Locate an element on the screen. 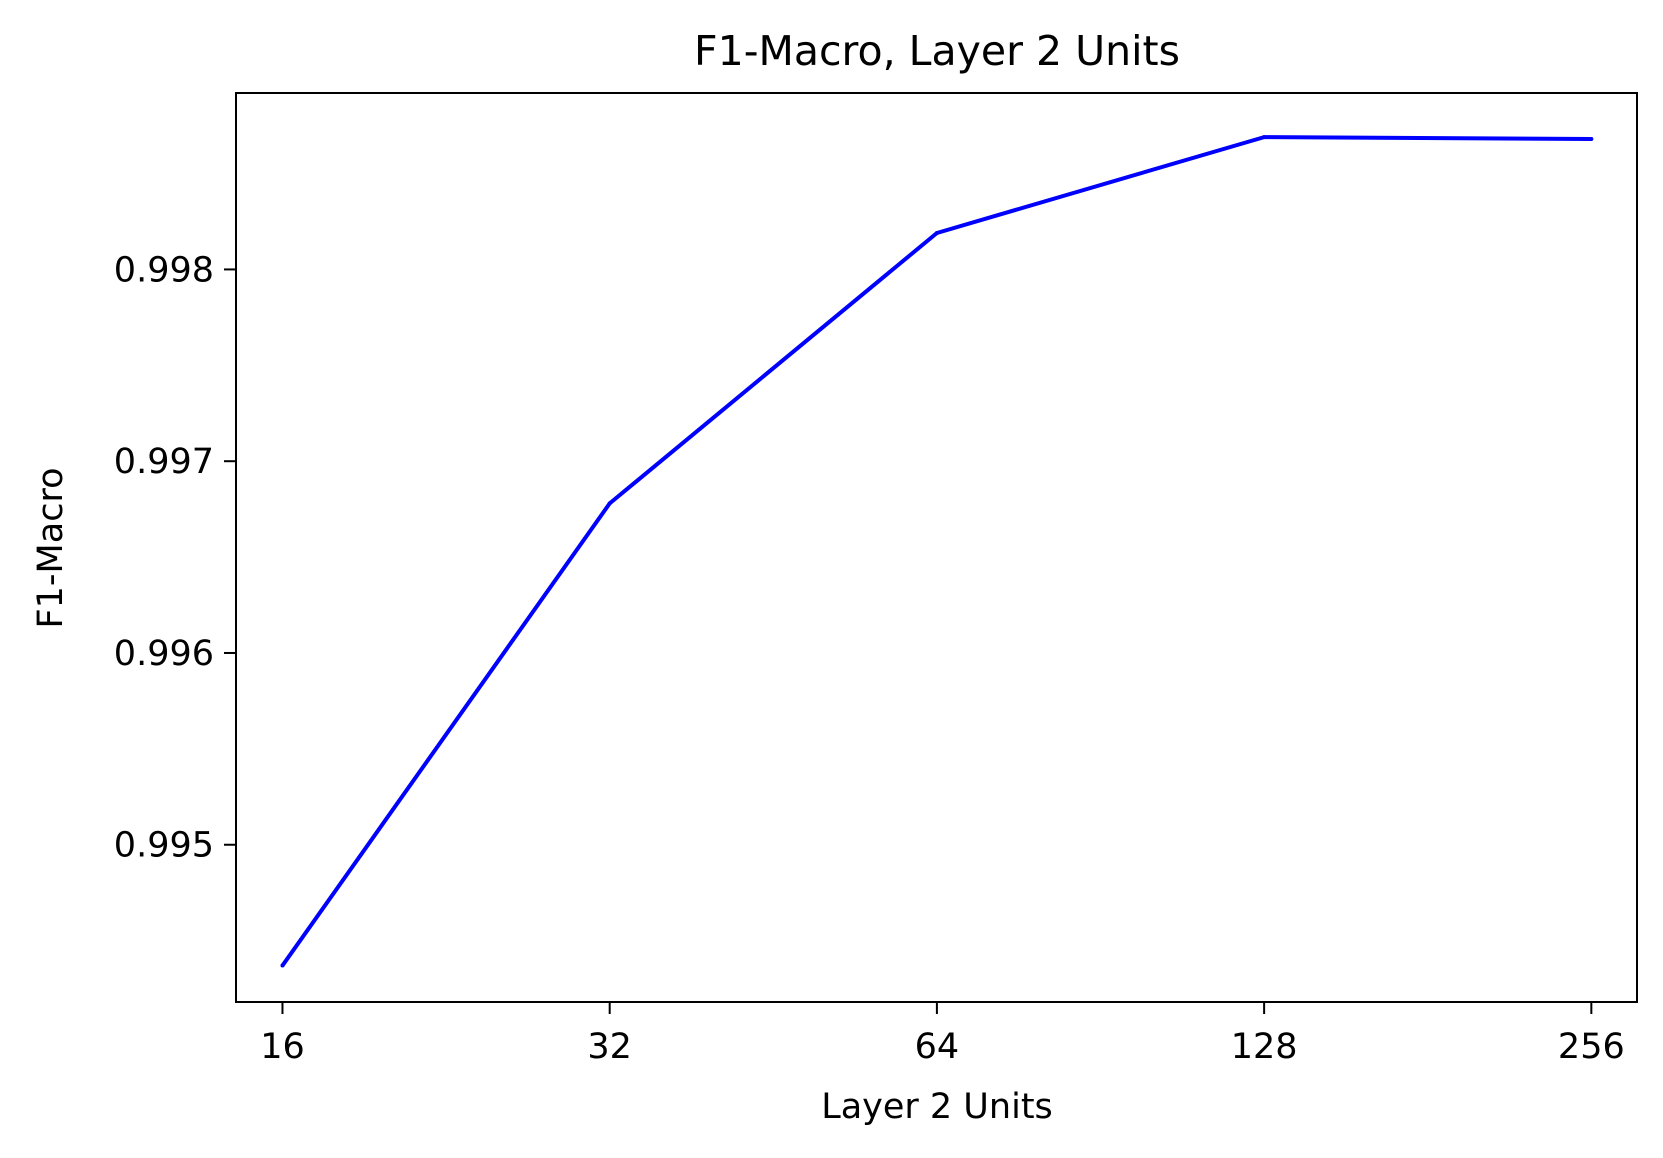 The height and width of the screenshot is (1158, 1663). x-axis-label: Layer 2 Units is located at coordinates (937, 1107).